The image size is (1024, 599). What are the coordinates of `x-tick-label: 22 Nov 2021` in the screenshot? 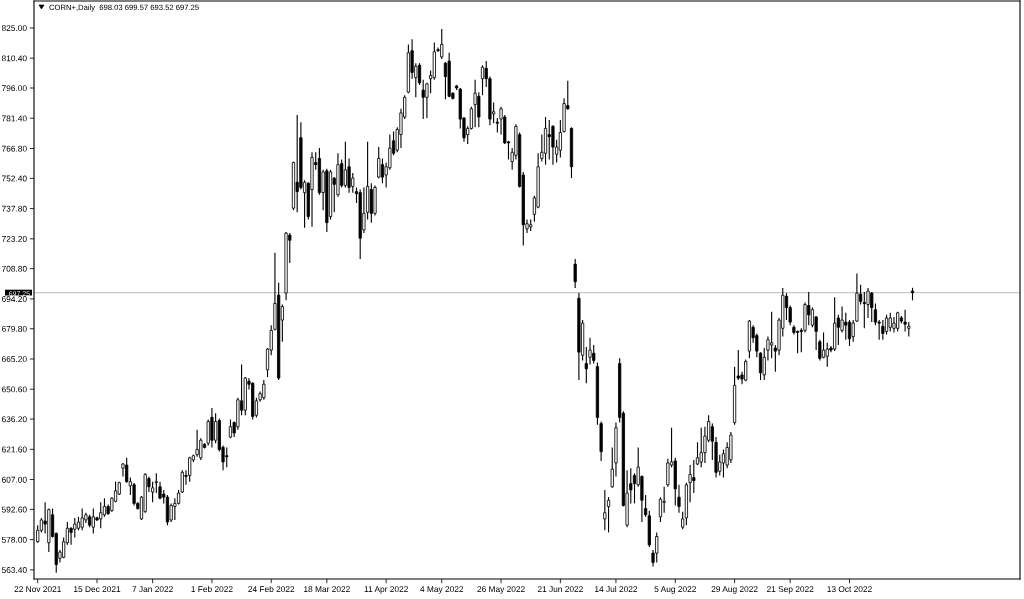 It's located at (37, 589).